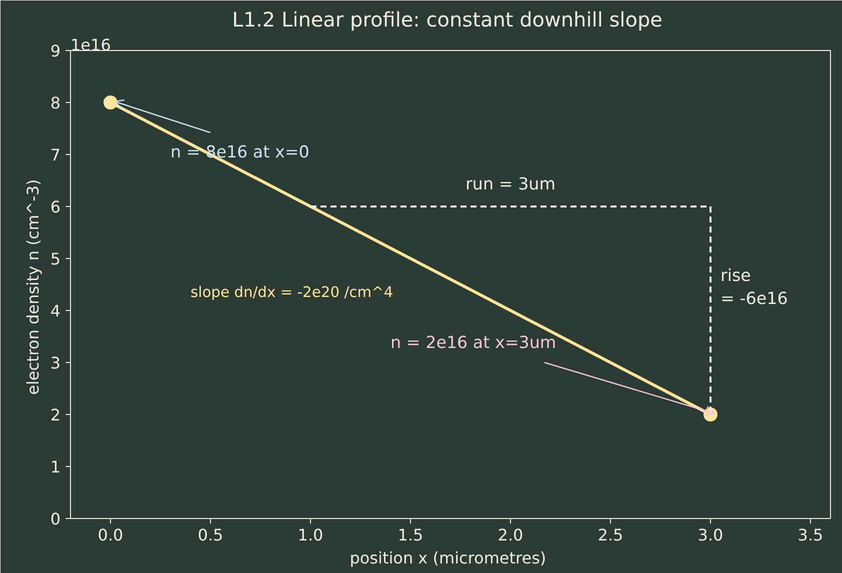  What do you see at coordinates (511, 535) in the screenshot?
I see `x-tick-label: 2.0` at bounding box center [511, 535].